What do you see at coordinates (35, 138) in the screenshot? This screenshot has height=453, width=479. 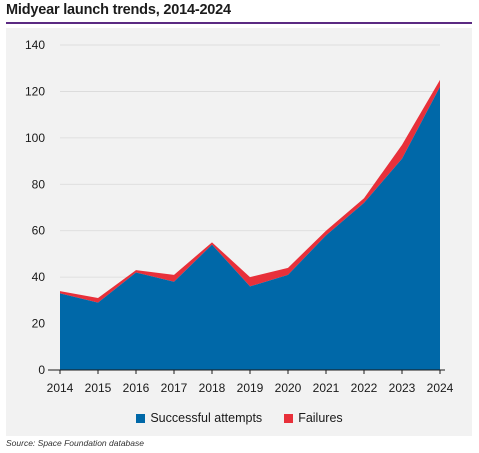 I see `y-tick-label: 100` at bounding box center [35, 138].